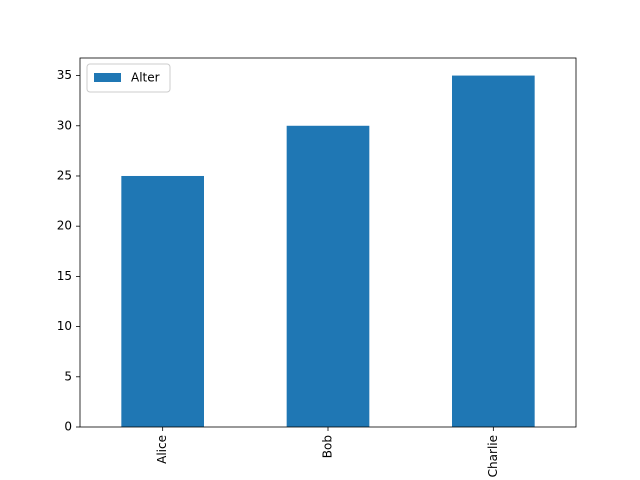 This screenshot has width=640, height=480. What do you see at coordinates (64, 175) in the screenshot?
I see `y-tick-label: 25` at bounding box center [64, 175].